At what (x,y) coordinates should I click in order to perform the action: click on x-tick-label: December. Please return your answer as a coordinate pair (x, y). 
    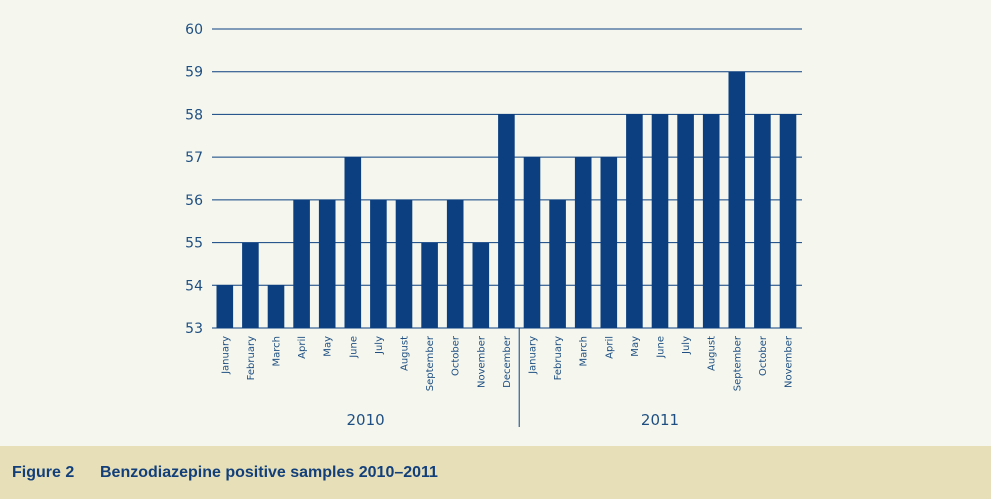
    Looking at the image, I should click on (507, 361).